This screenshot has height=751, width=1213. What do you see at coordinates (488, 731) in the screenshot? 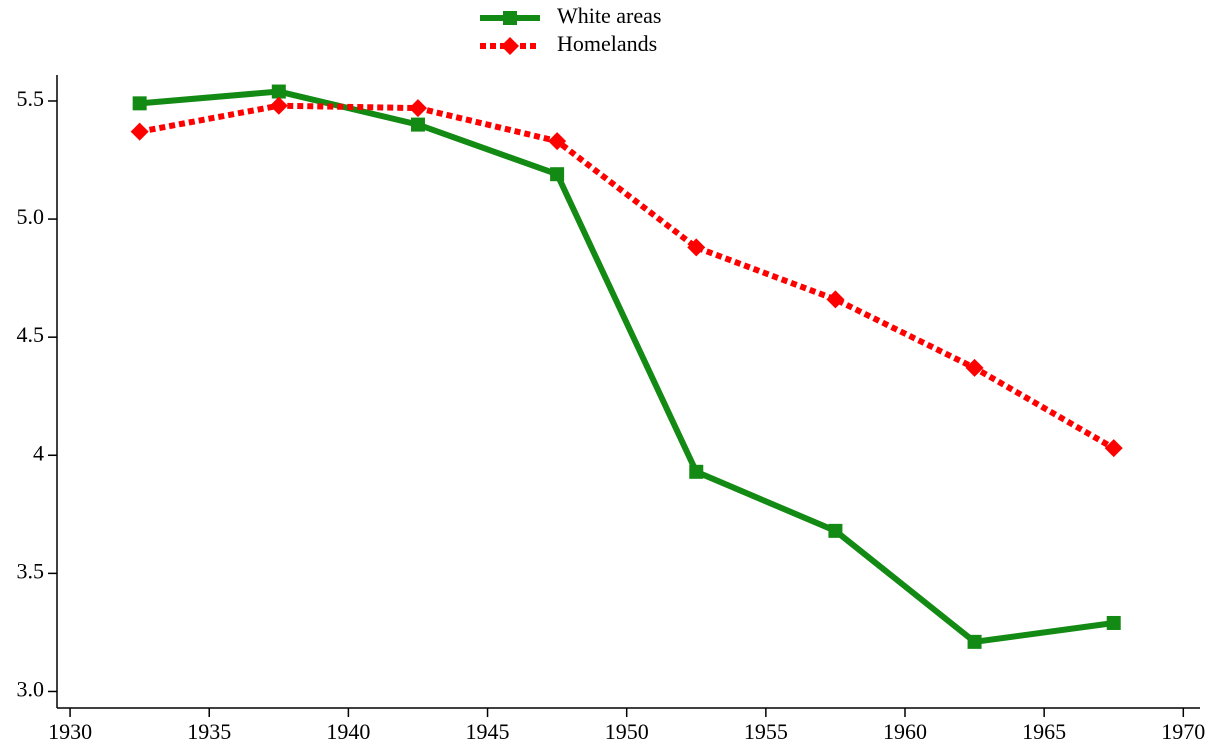
I see `x-tick-label: 1945` at bounding box center [488, 731].